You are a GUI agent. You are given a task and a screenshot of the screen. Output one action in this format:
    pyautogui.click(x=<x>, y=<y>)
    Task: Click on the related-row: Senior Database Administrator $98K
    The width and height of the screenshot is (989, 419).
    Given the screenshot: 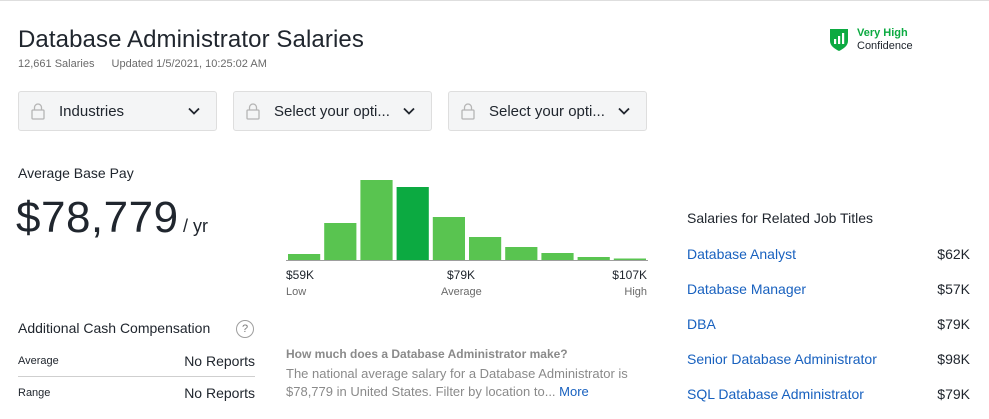 What is the action you would take?
    pyautogui.click(x=828, y=359)
    